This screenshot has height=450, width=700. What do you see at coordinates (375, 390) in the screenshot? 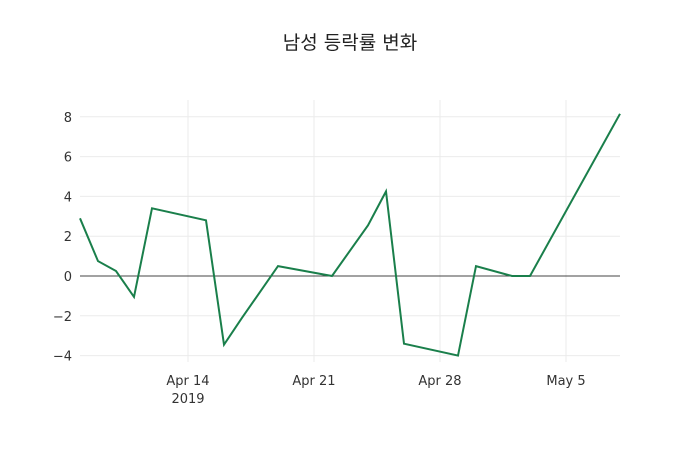
I see `x-axis-ticks: Apr 14 2019 Apr 21 Apr 28 May 5` at bounding box center [375, 390].